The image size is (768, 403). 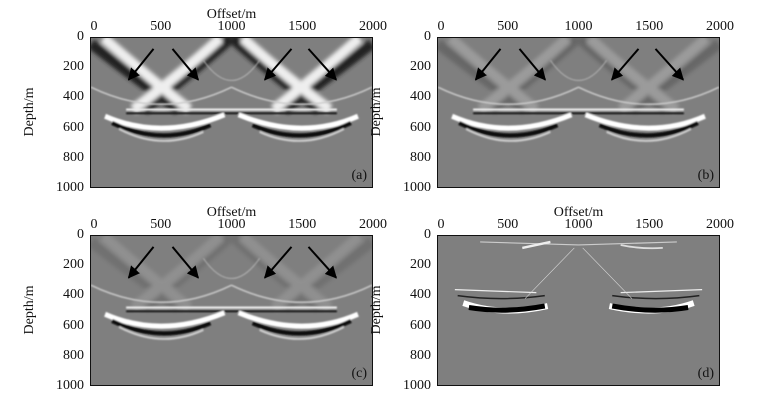 I want to click on x-tick-label: 1000, so click(x=231, y=224).